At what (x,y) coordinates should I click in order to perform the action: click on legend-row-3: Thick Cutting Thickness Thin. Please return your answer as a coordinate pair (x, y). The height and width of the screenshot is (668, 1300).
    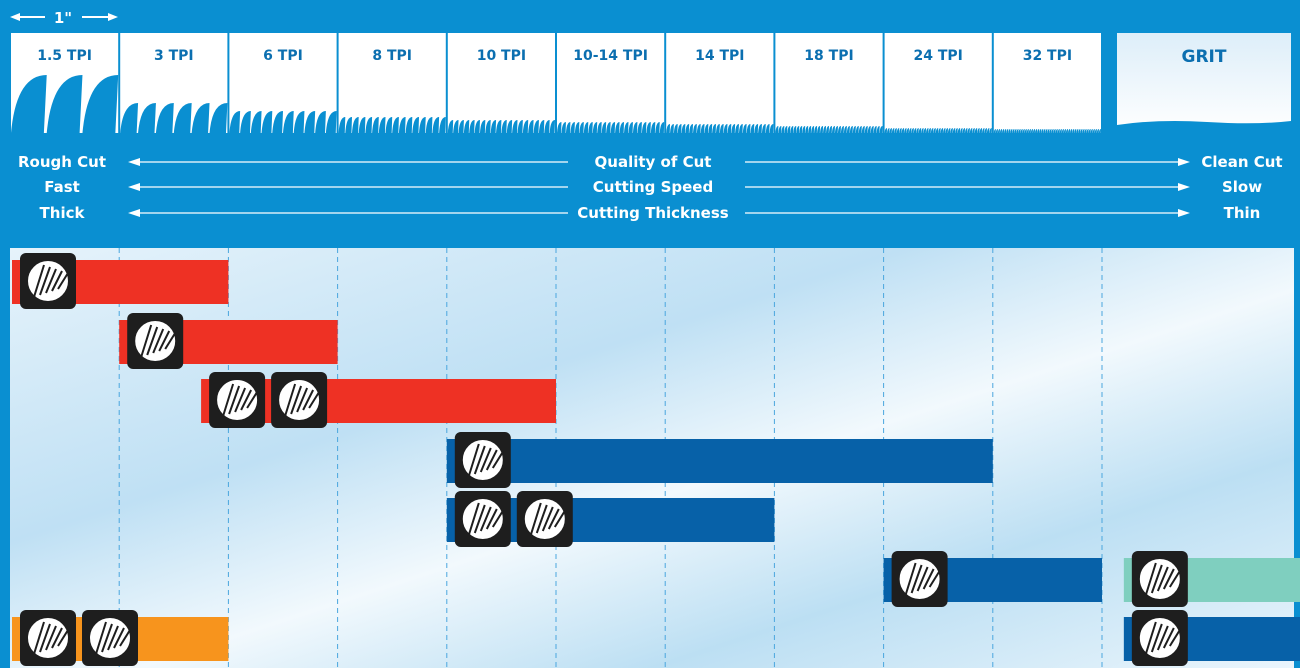
    Looking at the image, I should click on (650, 213).